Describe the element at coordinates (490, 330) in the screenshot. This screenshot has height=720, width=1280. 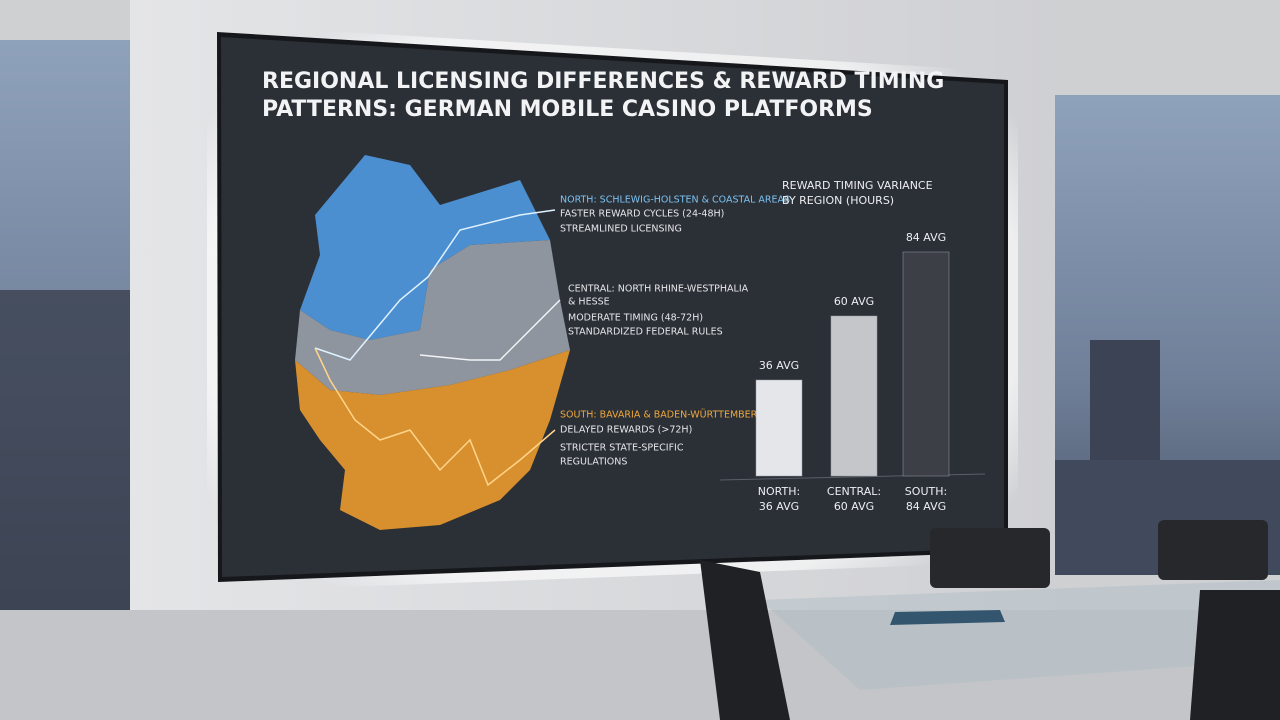
I see `map-path-central` at that location.